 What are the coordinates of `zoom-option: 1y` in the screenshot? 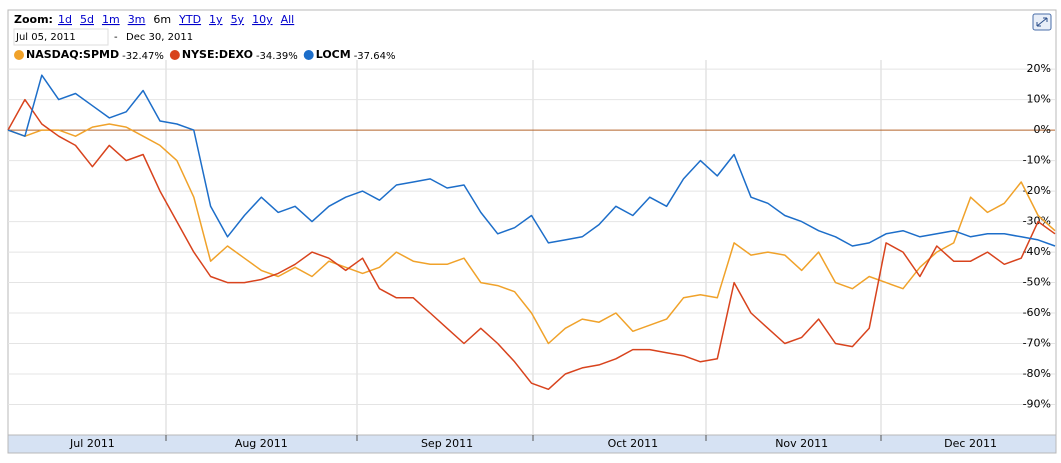 It's located at (216, 19).